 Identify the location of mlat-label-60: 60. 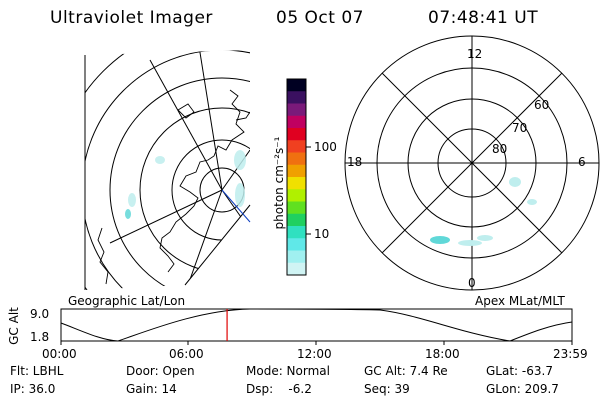
(542, 105).